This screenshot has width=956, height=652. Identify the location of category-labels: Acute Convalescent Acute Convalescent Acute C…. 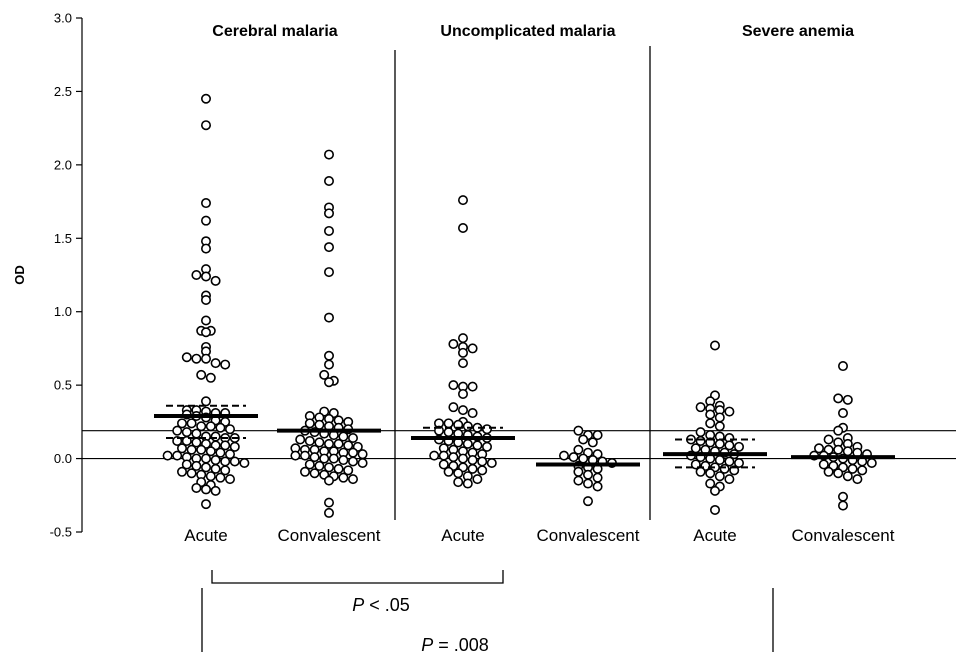
(539, 535).